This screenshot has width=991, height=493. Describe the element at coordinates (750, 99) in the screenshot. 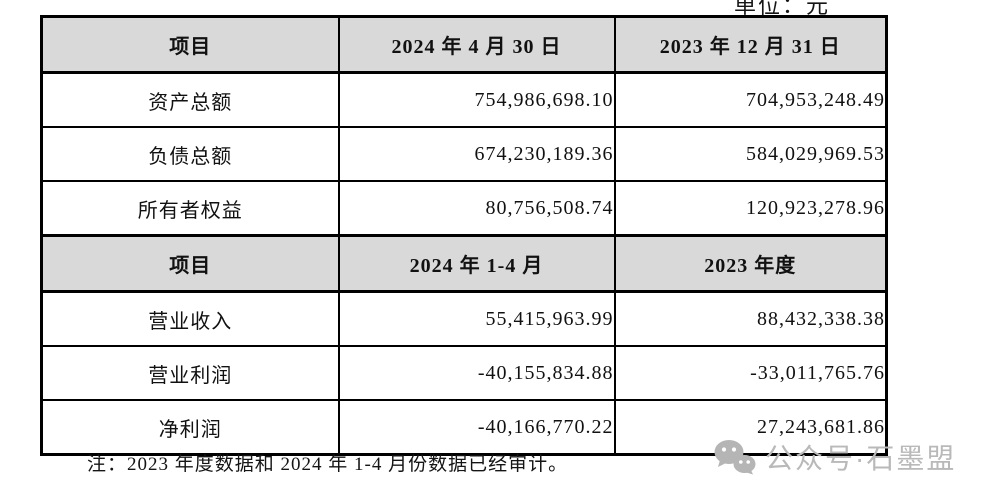

I see `value-2023: 704,953,248.49` at that location.